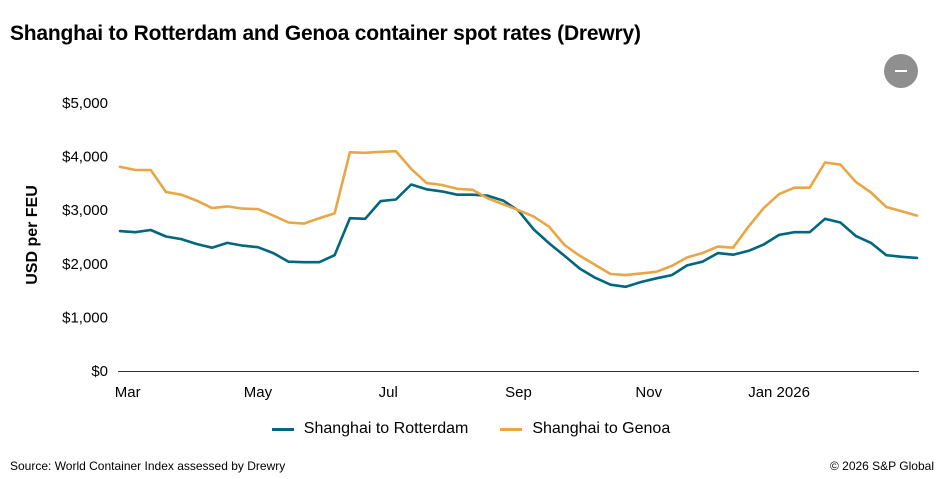  Describe the element at coordinates (258, 392) in the screenshot. I see `x-tick-label: May` at that location.